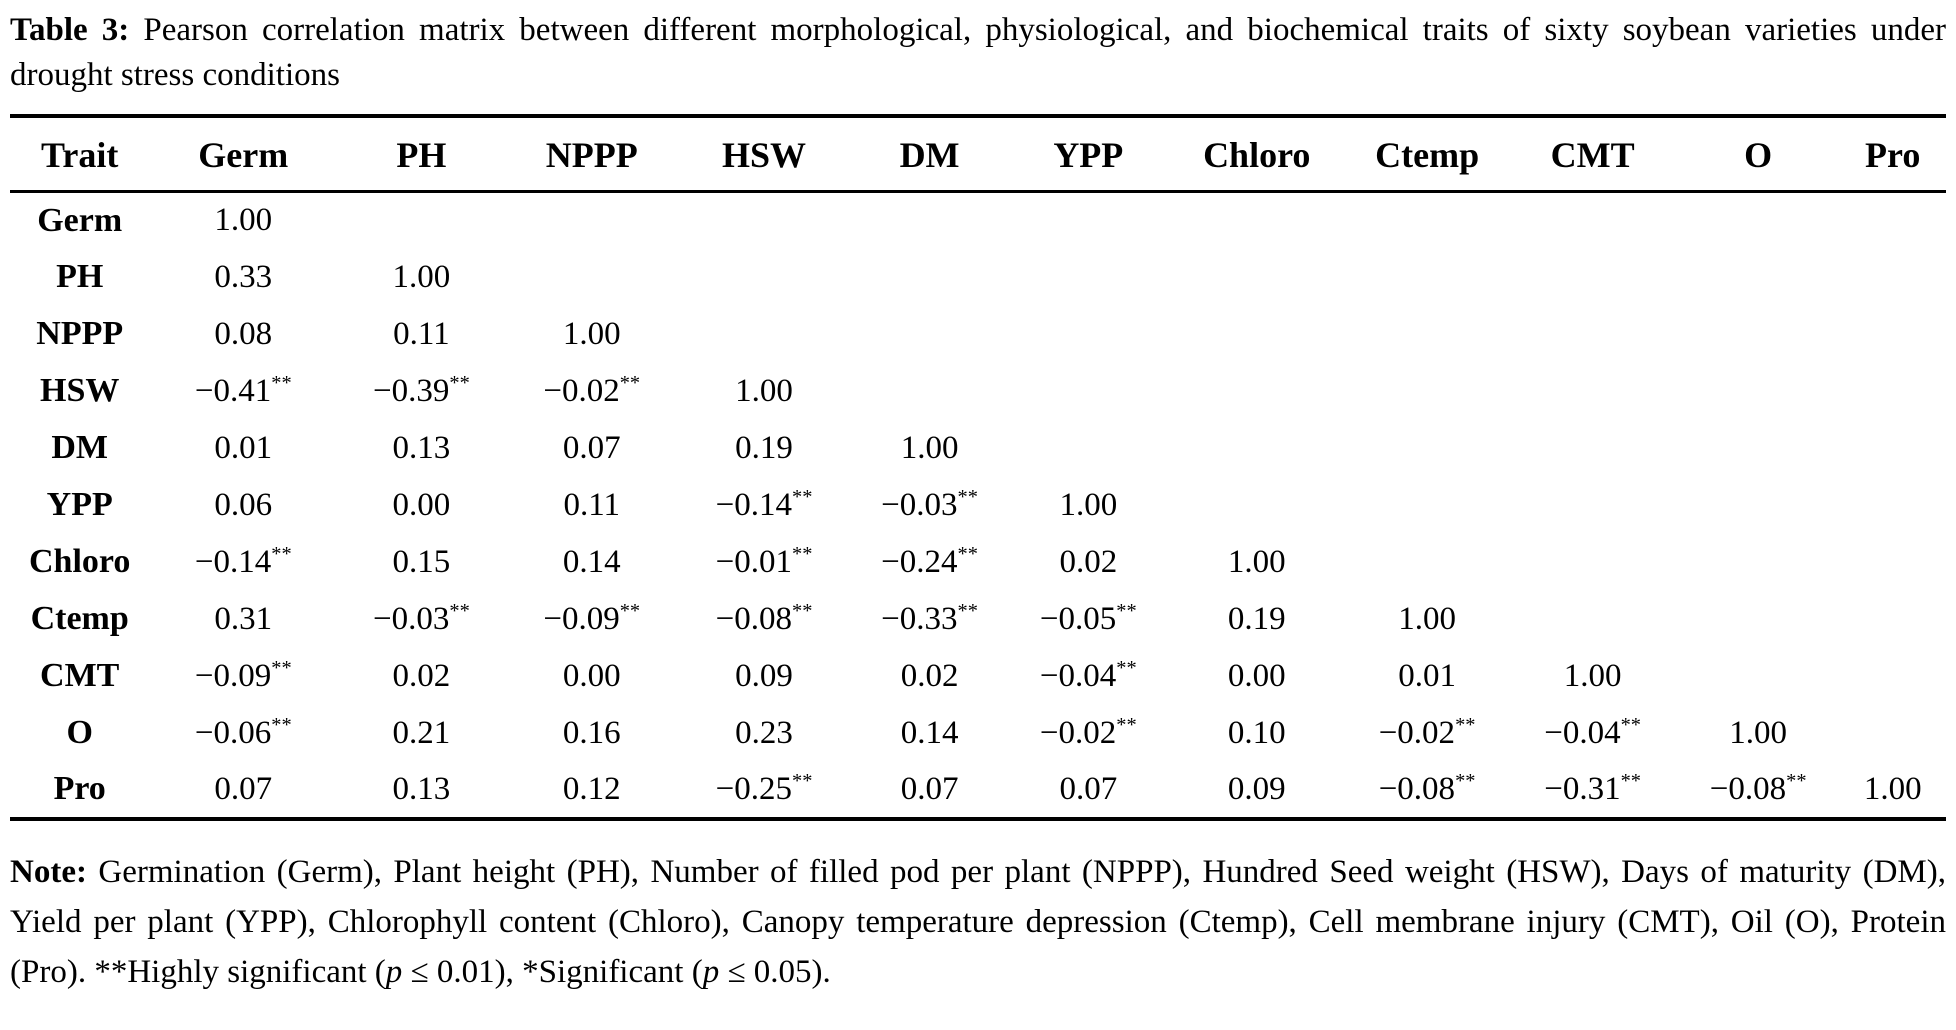 Image resolution: width=1956 pixels, height=1030 pixels. Describe the element at coordinates (1256, 154) in the screenshot. I see `header-cell: Chloro` at that location.